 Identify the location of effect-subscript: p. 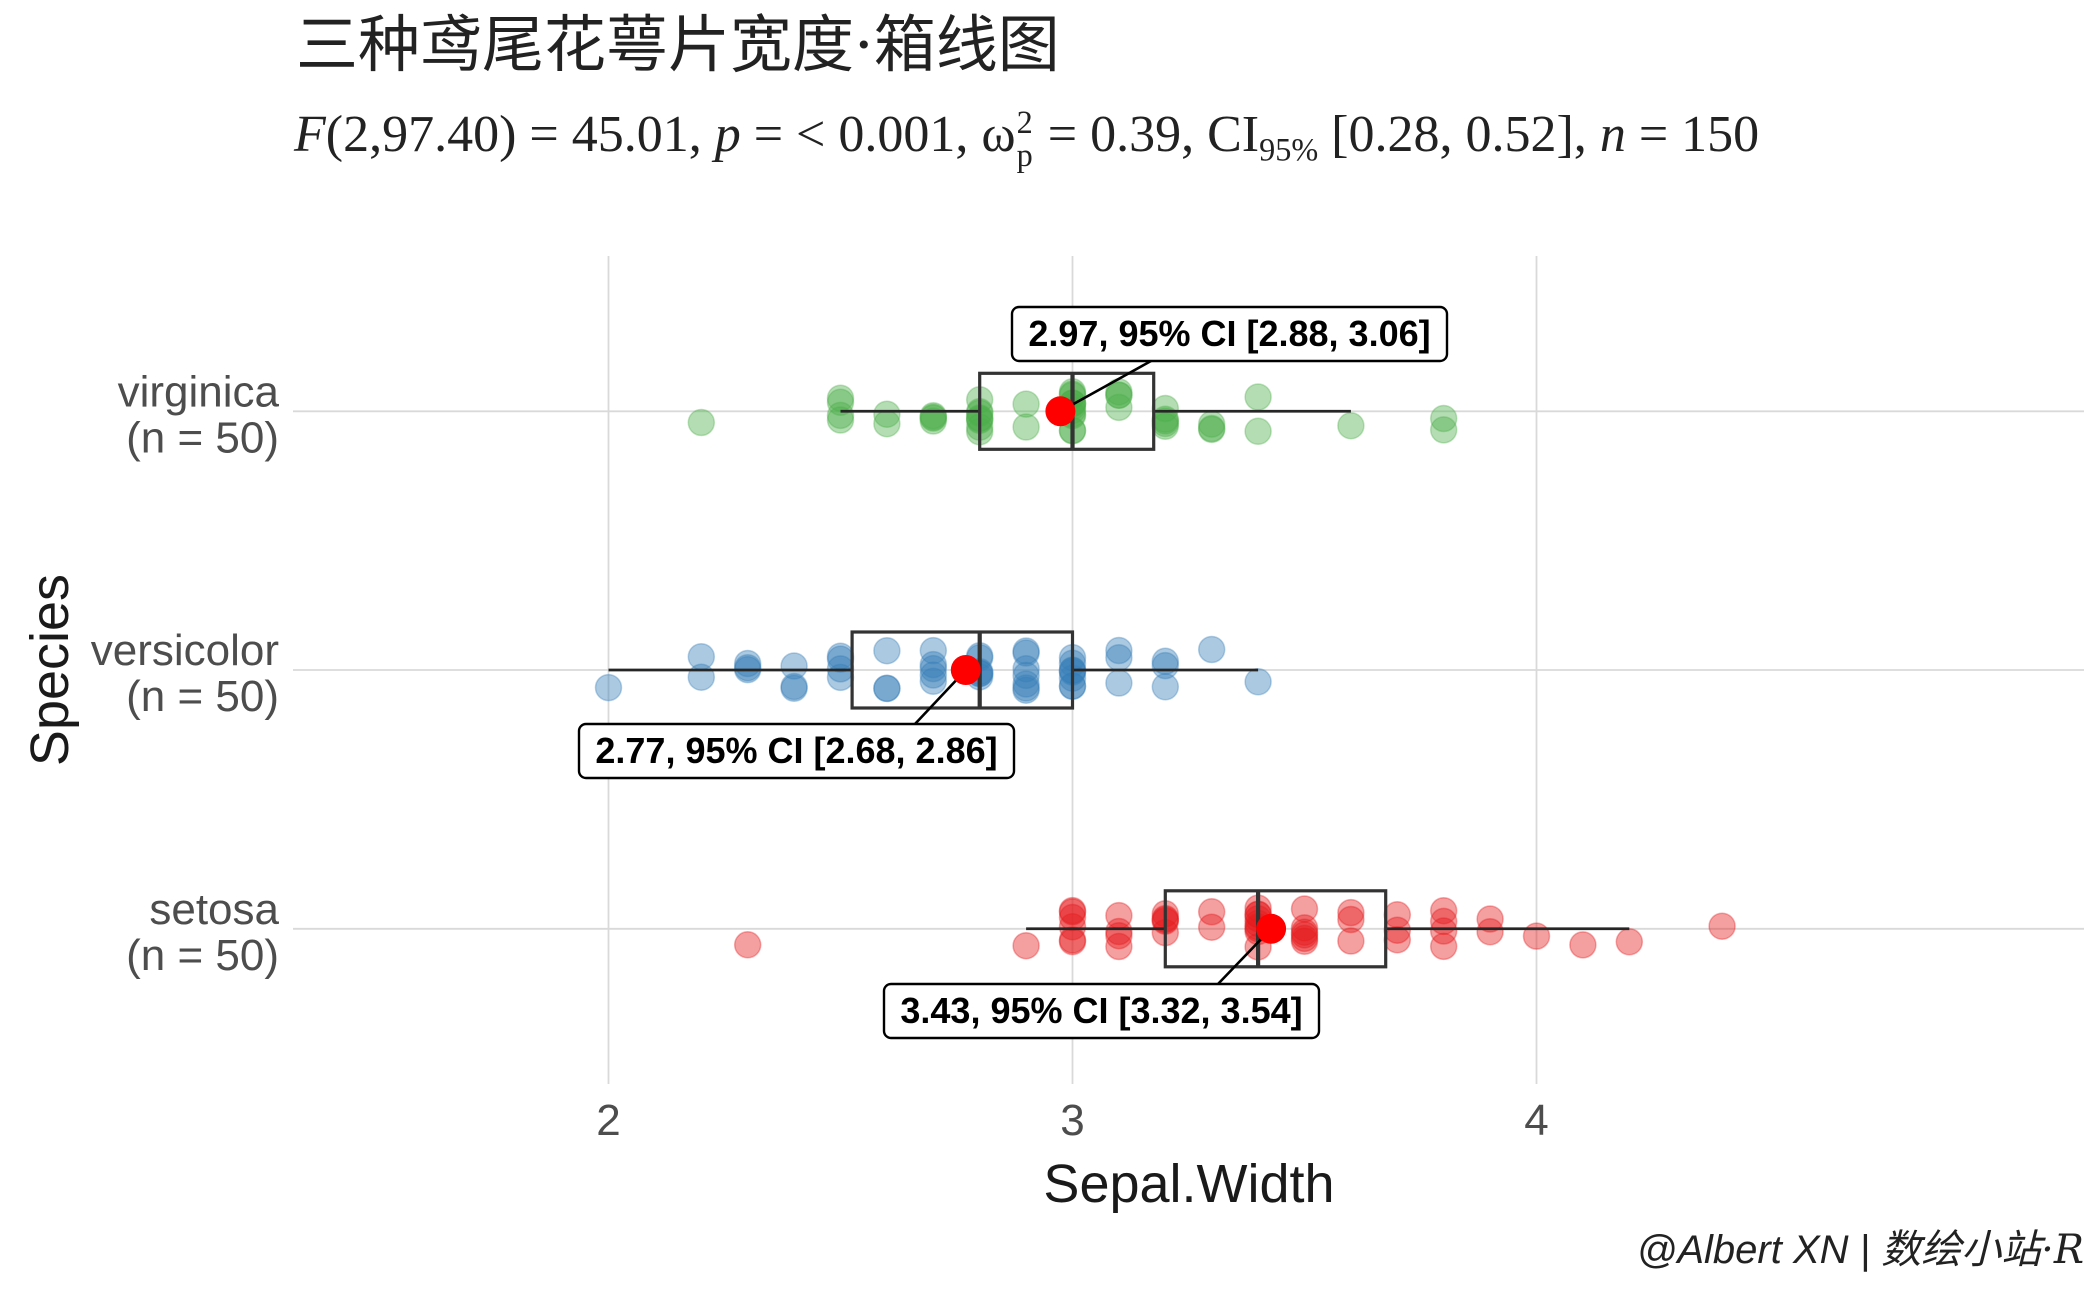
(1024, 154).